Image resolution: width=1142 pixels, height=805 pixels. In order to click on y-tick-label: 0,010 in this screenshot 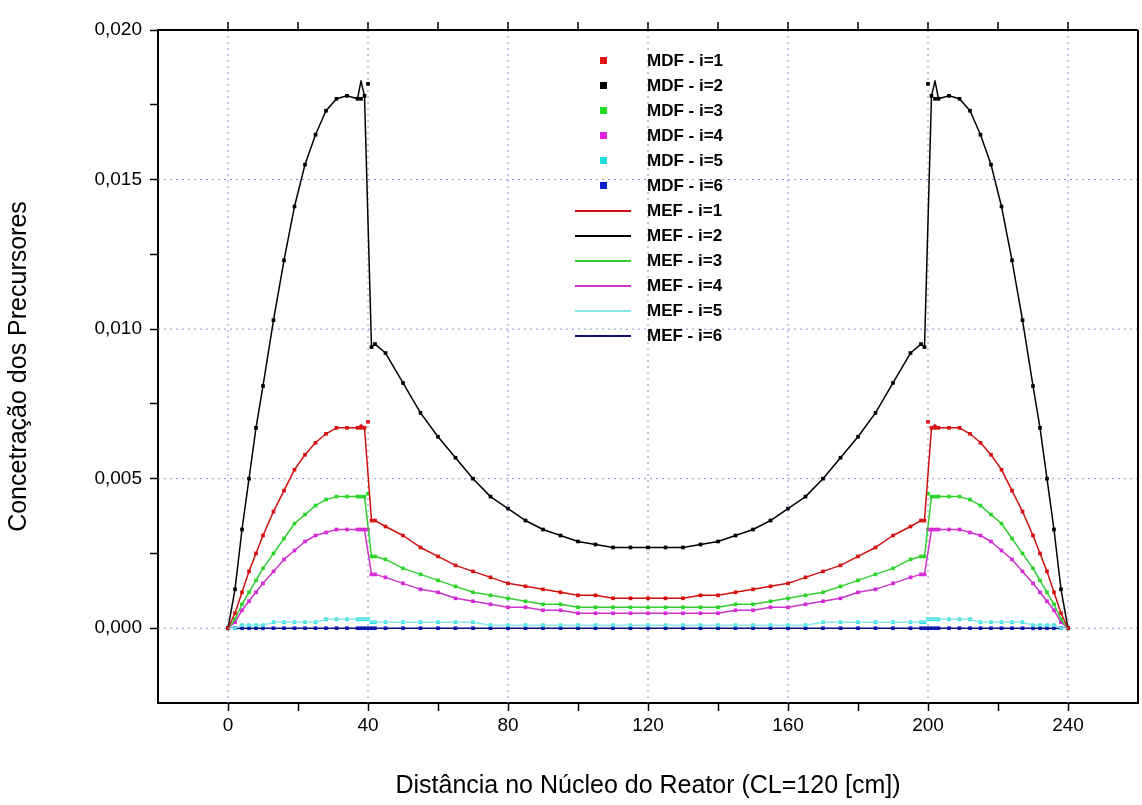, I will do `click(118, 328)`.